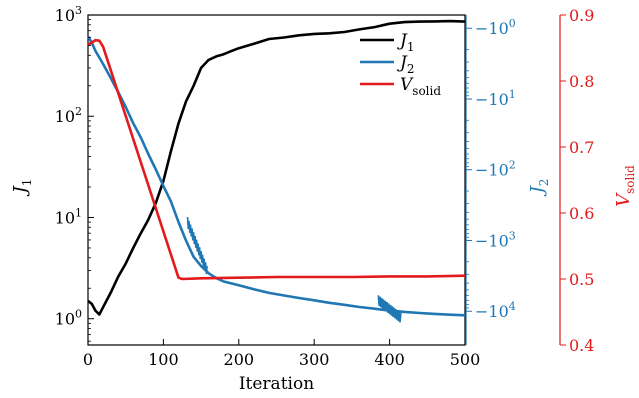 The image size is (639, 398). Describe the element at coordinates (495, 239) in the screenshot. I see `middle-tick-label: −103` at that location.